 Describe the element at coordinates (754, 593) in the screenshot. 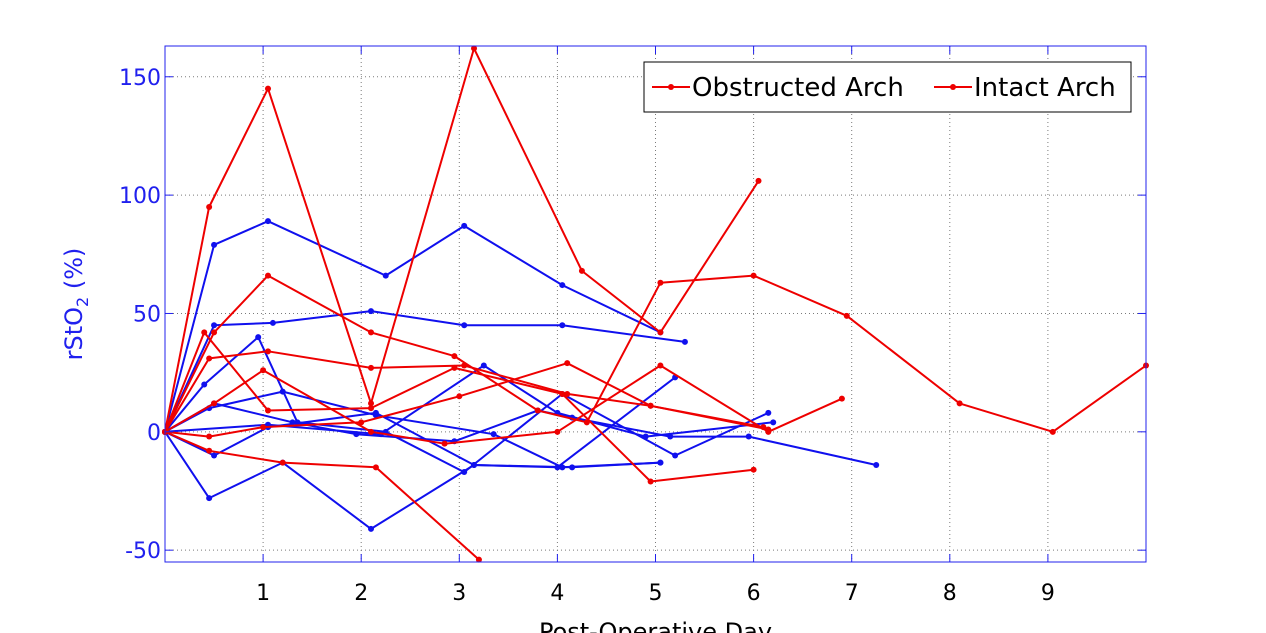

I see `x-tick-label: 6` at that location.